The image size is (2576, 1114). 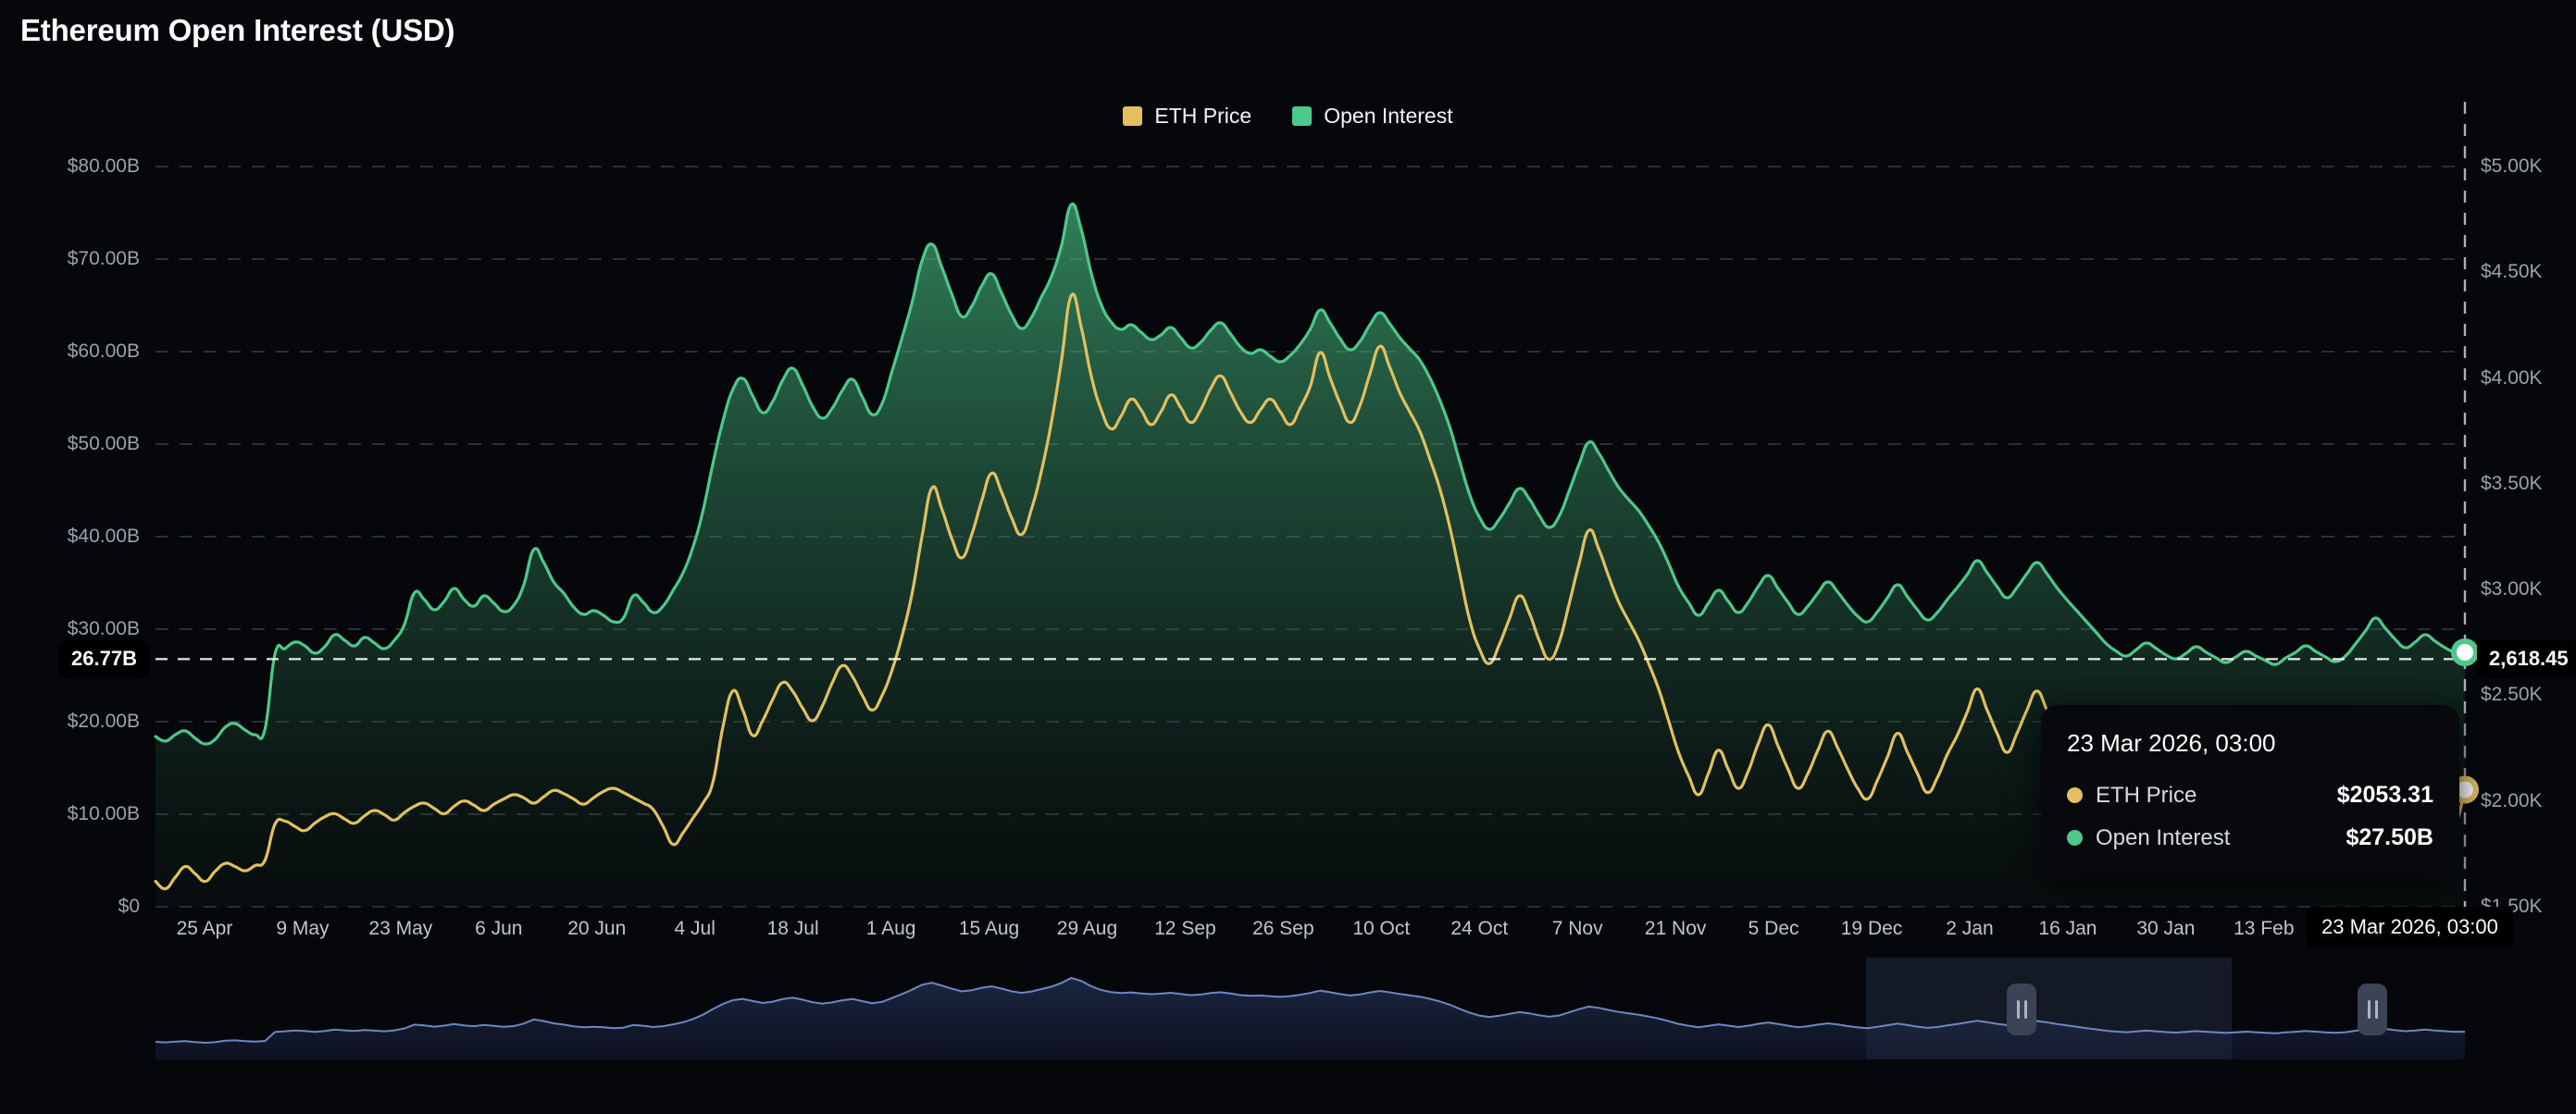 I want to click on x-axis-tick: 30 Jan, so click(x=2166, y=928).